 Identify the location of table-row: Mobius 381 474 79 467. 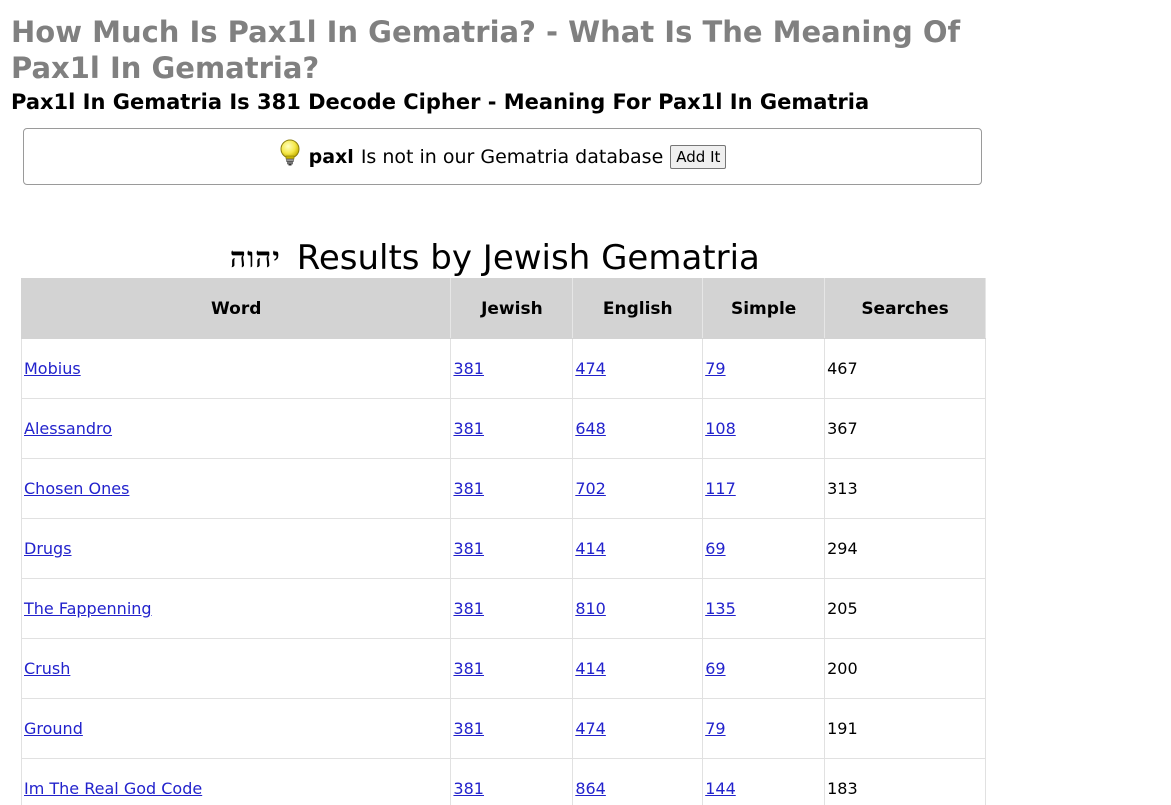
(503, 368).